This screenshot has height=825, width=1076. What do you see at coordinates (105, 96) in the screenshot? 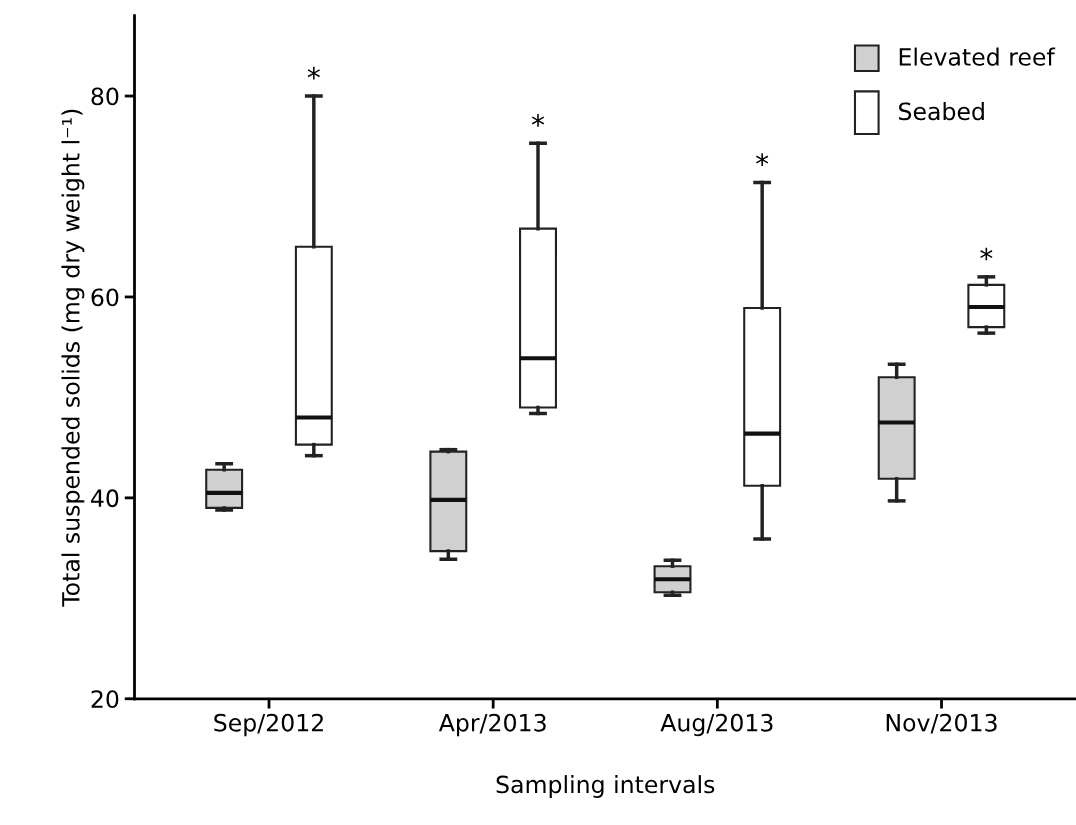
I see `y-tick-label: 80` at bounding box center [105, 96].